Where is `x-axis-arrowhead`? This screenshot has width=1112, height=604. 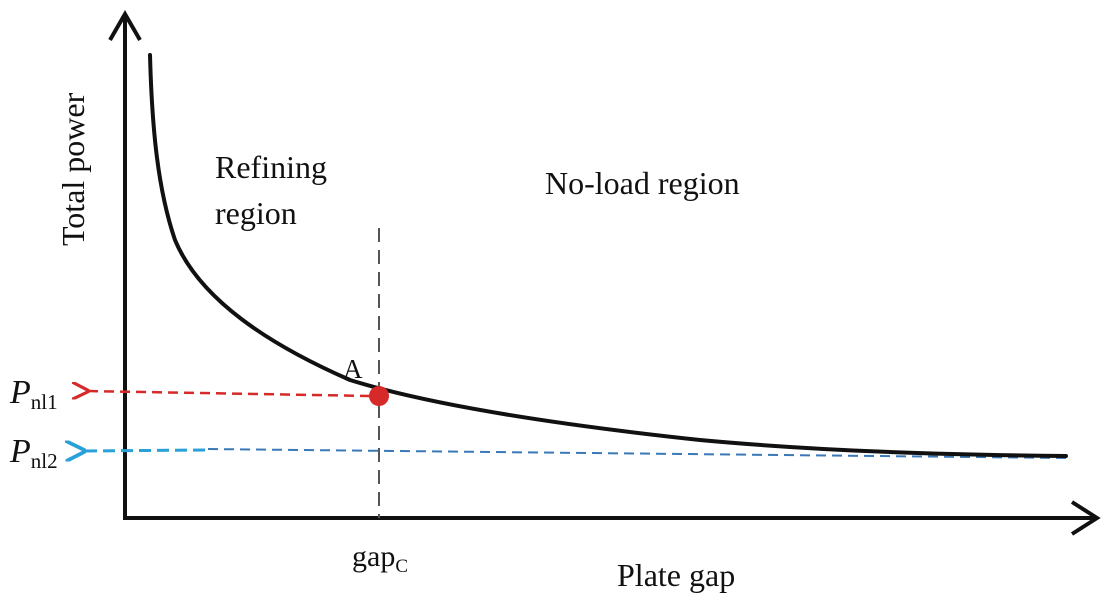
x-axis-arrowhead is located at coordinates (1085, 518).